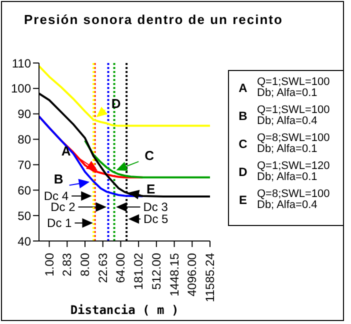 Image resolution: width=351 pixels, height=324 pixels. What do you see at coordinates (59, 179) in the screenshot?
I see `series-label: B` at bounding box center [59, 179].